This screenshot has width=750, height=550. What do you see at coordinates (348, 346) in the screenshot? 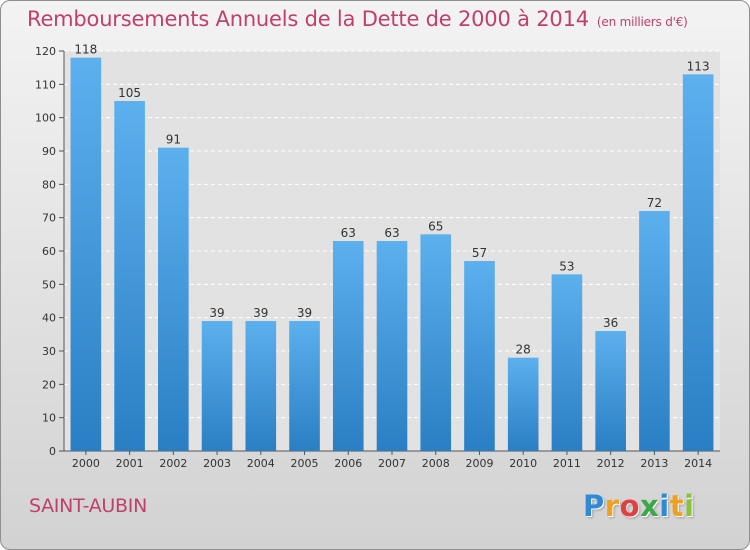
I see `bar-2006` at bounding box center [348, 346].